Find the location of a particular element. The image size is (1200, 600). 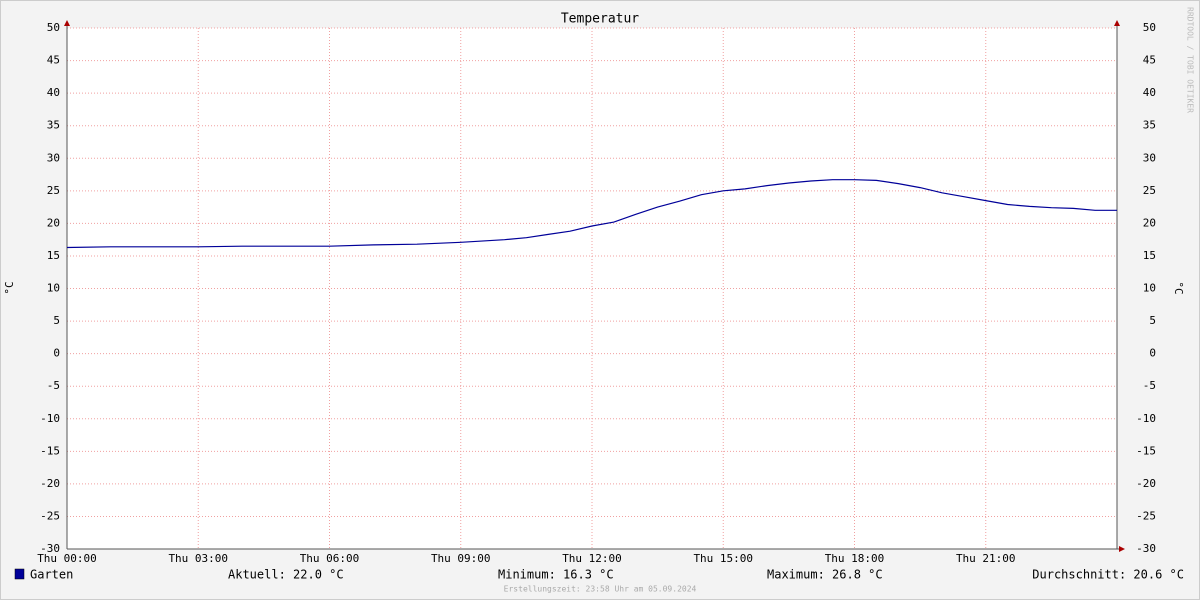

x-tick-label: Thu 21:00 is located at coordinates (986, 558).